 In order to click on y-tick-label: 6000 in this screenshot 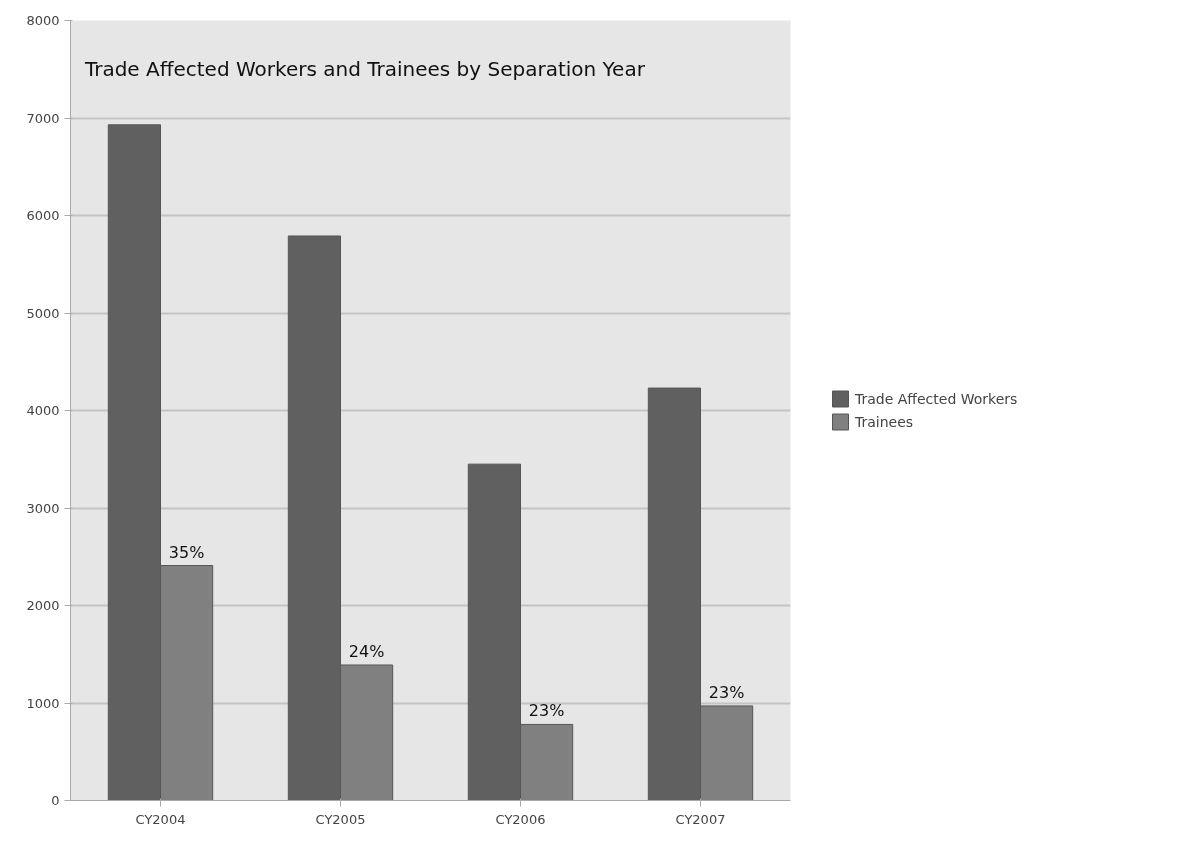, I will do `click(43, 215)`.